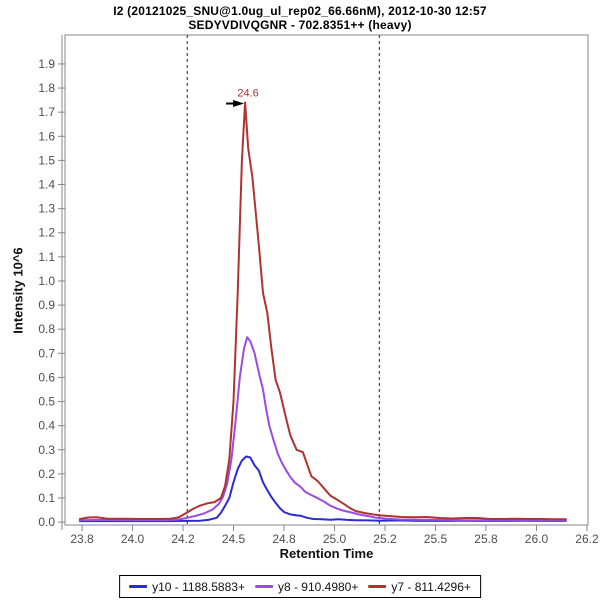 This screenshot has height=600, width=600. I want to click on y-tick-label: 1.2, so click(46, 233).